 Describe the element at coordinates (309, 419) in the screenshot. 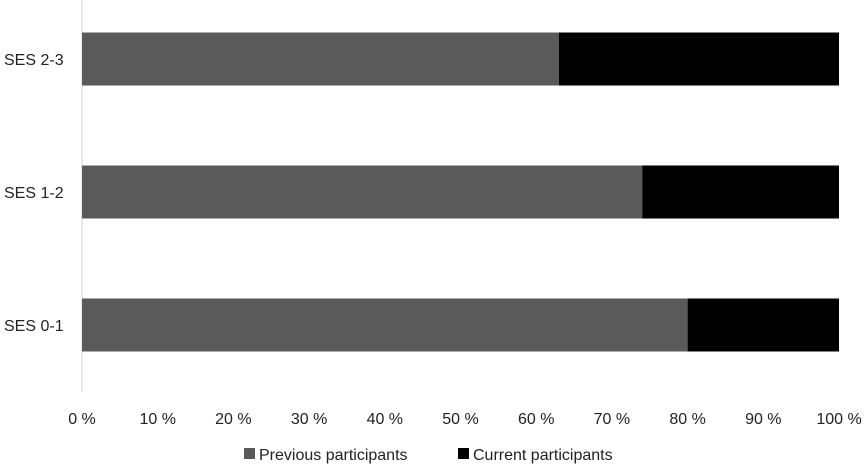

I see `x-tick-label: 30 %` at that location.